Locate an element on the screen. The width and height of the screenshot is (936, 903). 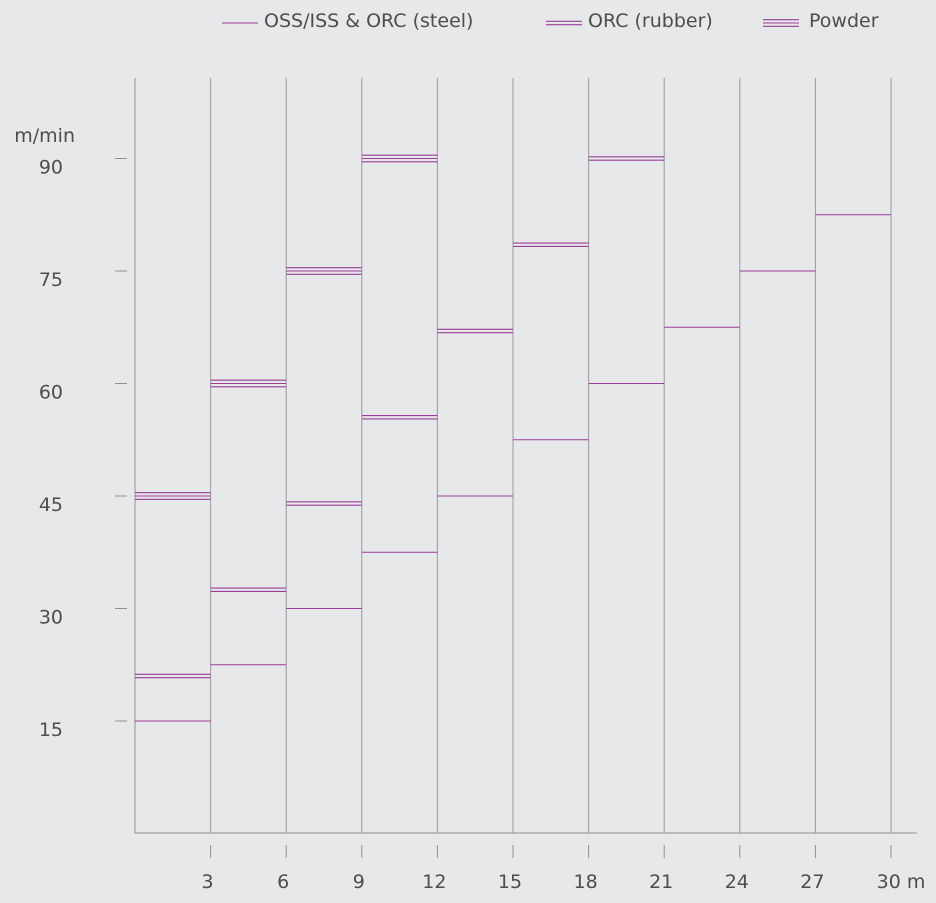
y-tick-label: 90 is located at coordinates (51, 168).